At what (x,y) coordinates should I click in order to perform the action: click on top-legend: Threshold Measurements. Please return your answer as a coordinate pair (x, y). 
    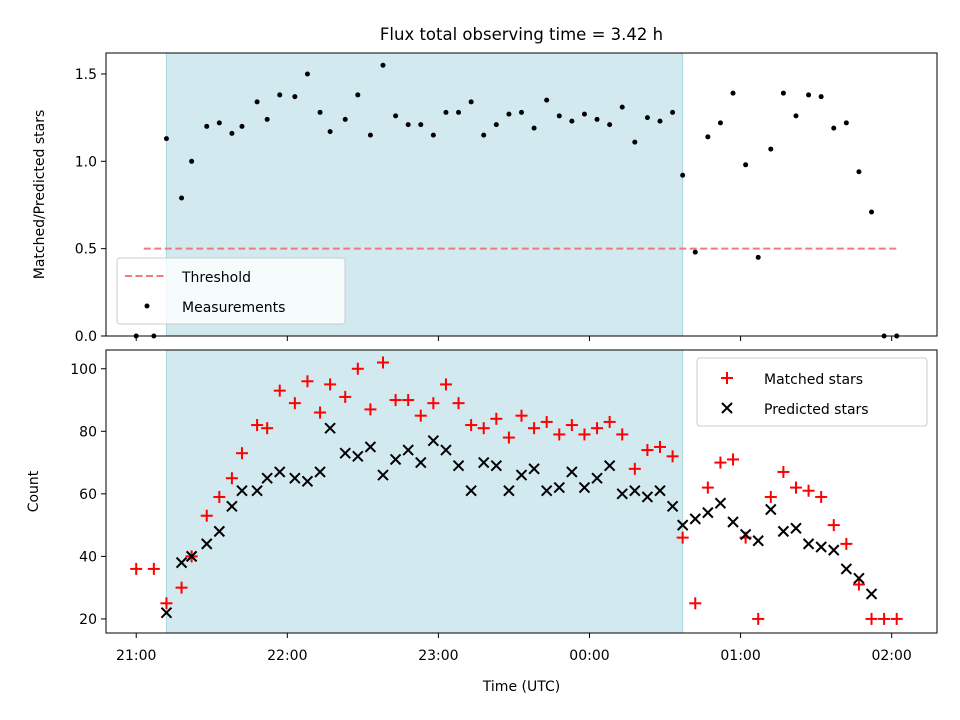
    Looking at the image, I should click on (231, 291).